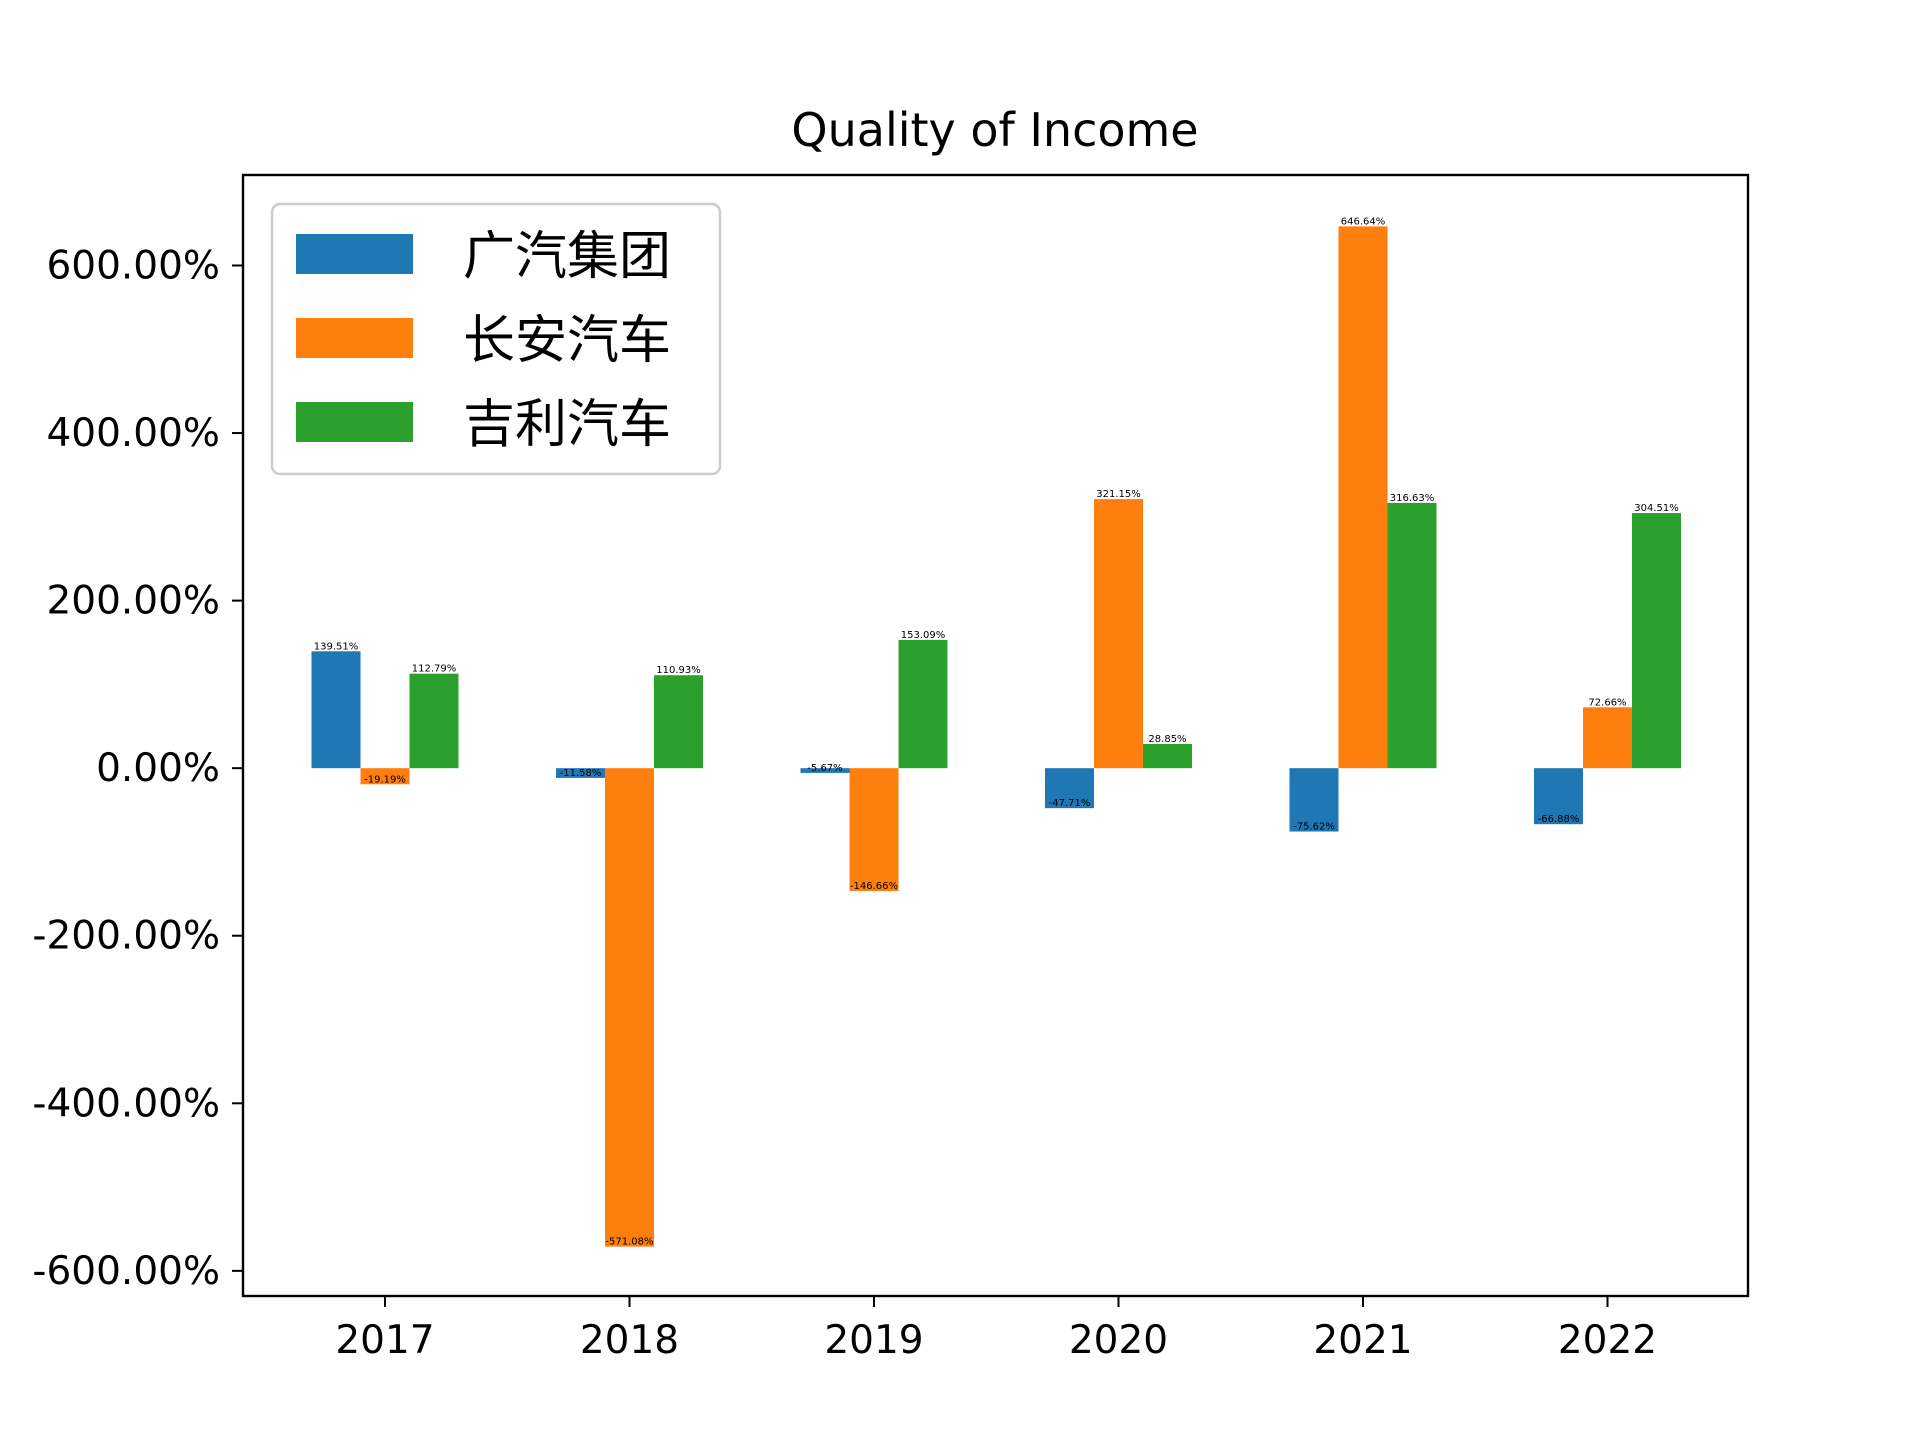 This screenshot has width=1920, height=1444. What do you see at coordinates (923, 635) in the screenshot?
I see `data-label-2019-series-3: 153.09%` at bounding box center [923, 635].